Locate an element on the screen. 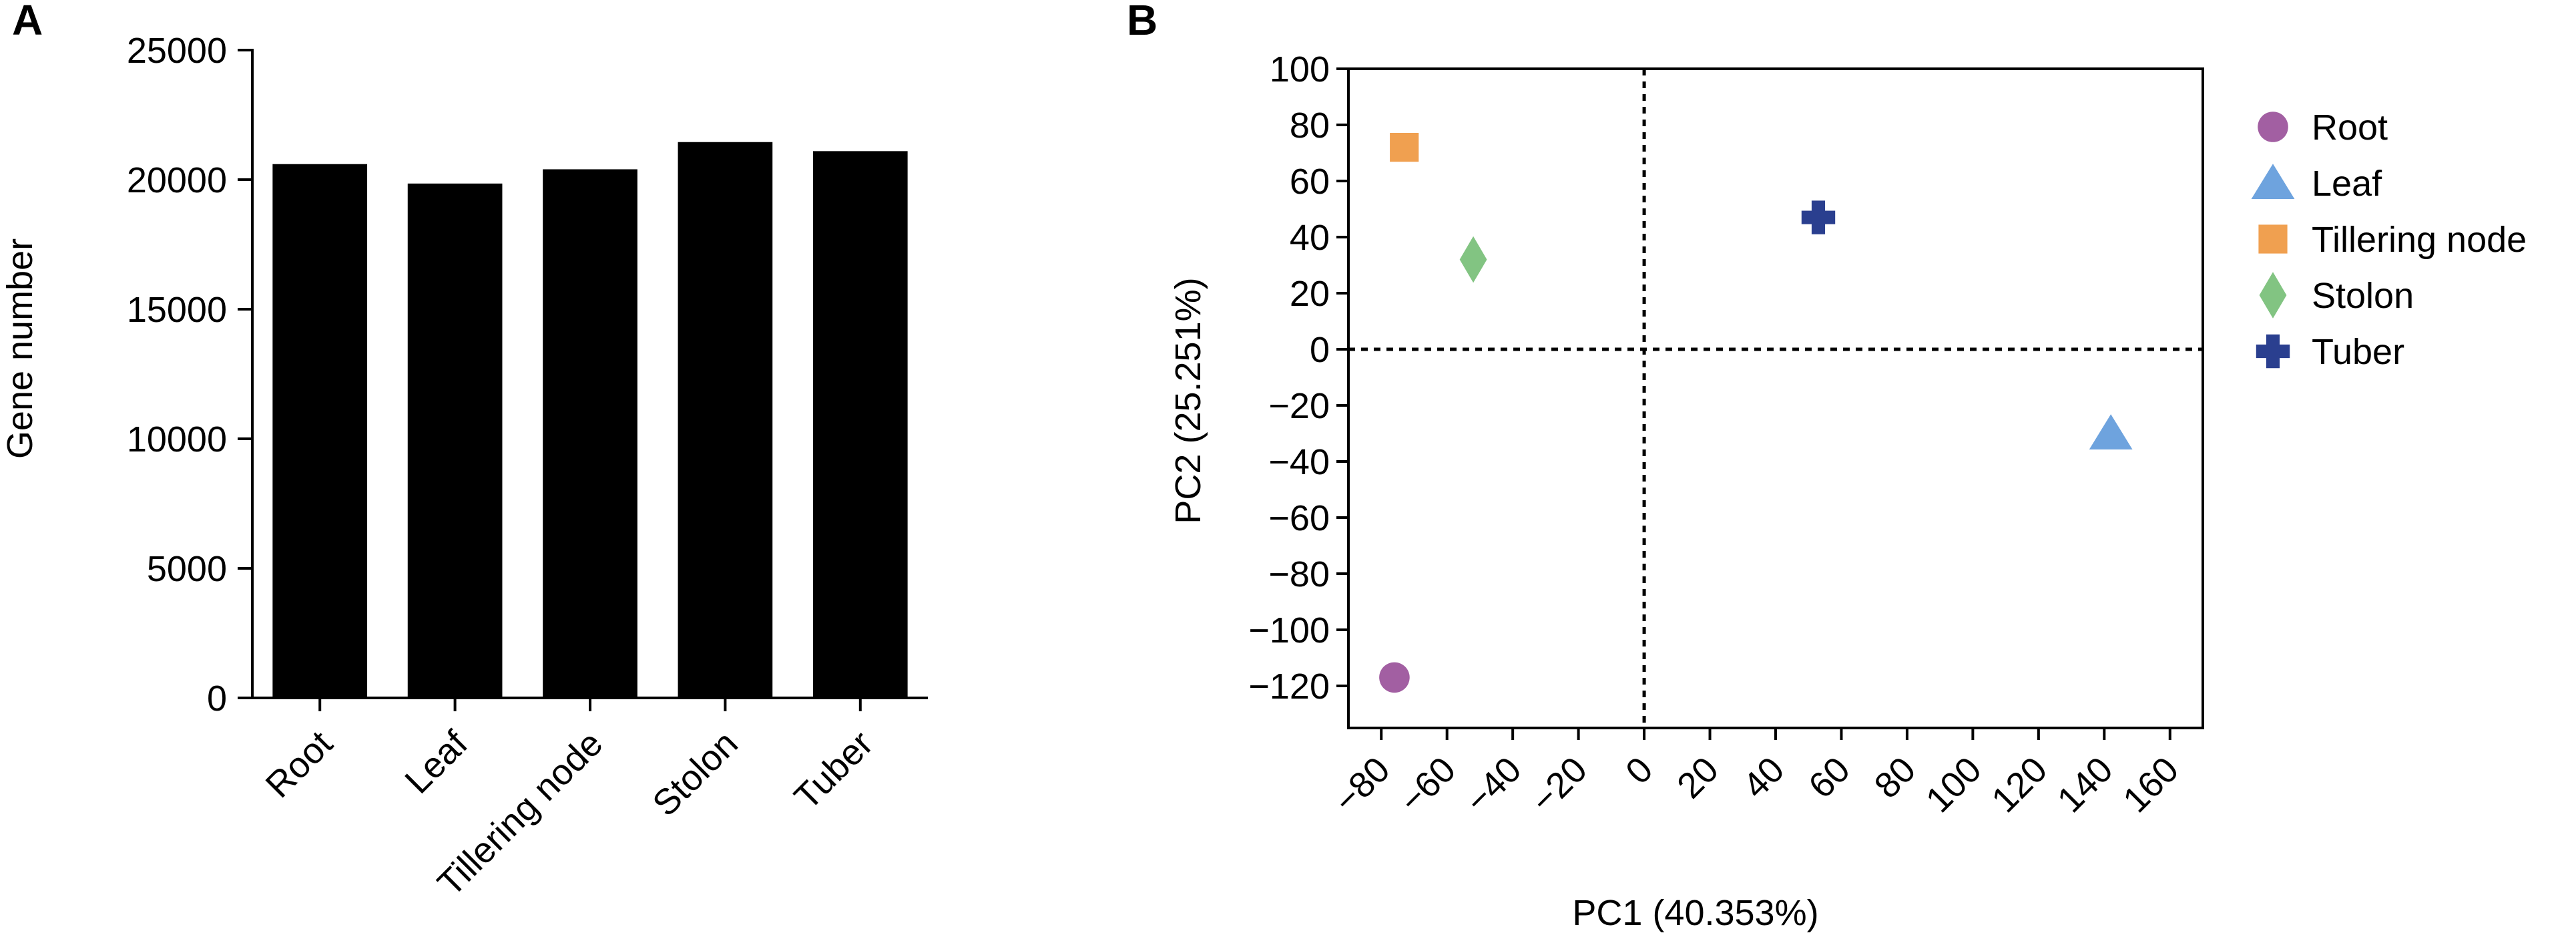 The width and height of the screenshot is (2576, 933). y-ticks: 0 5000 10000 15000 20000 25000 is located at coordinates (189, 375).